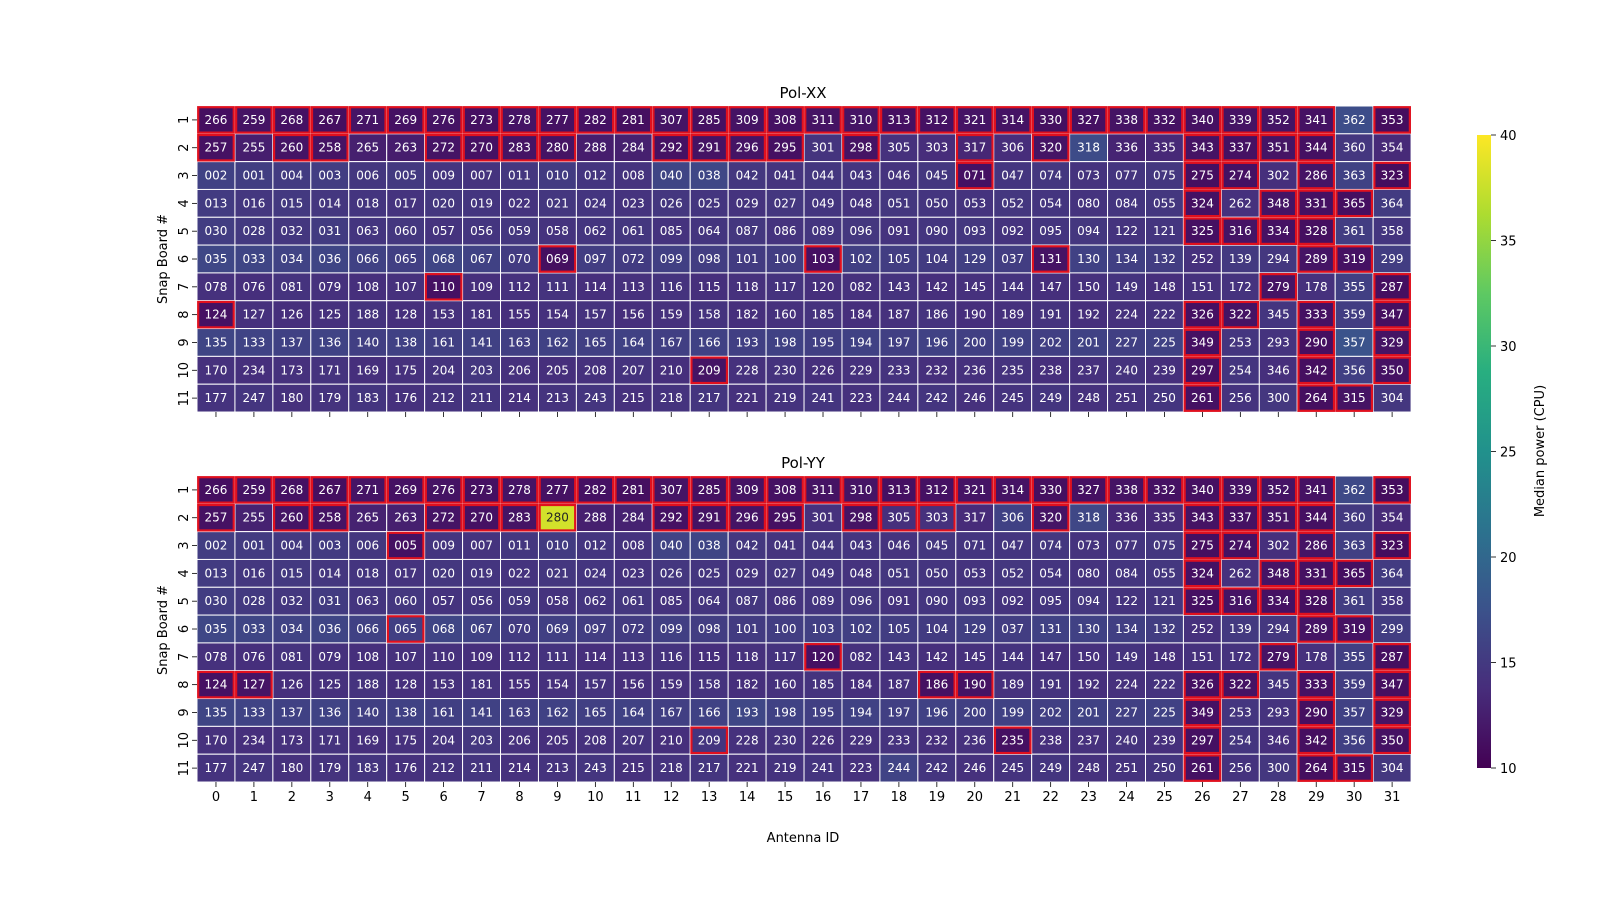  Describe the element at coordinates (1126, 712) in the screenshot. I see `cell-label: 227` at that location.